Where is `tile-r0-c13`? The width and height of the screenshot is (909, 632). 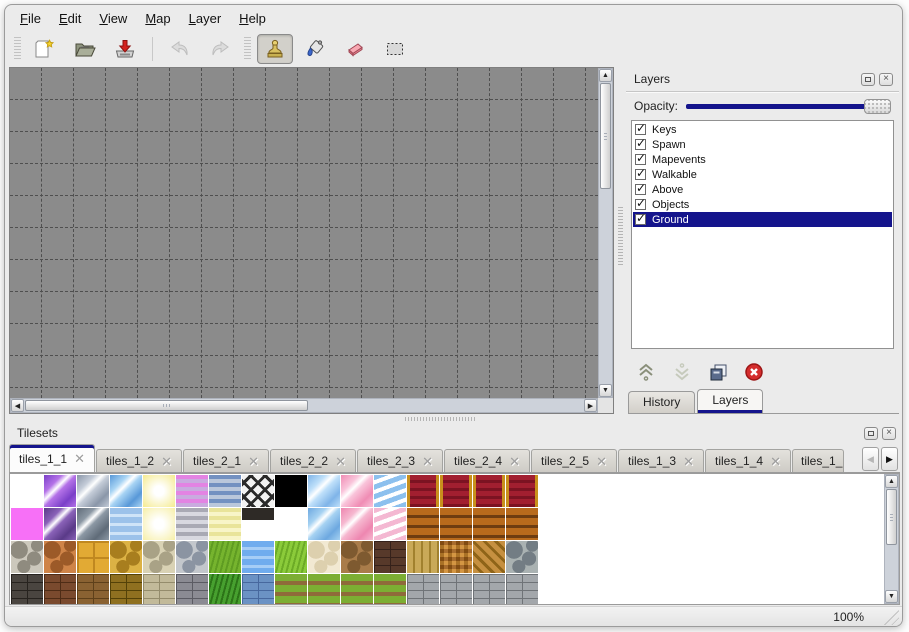
tile-r0-c13 is located at coordinates (456, 491).